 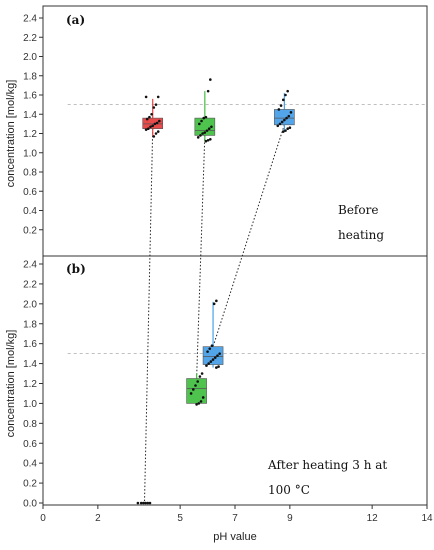 I want to click on x-tick-label: 0, so click(x=43, y=518).